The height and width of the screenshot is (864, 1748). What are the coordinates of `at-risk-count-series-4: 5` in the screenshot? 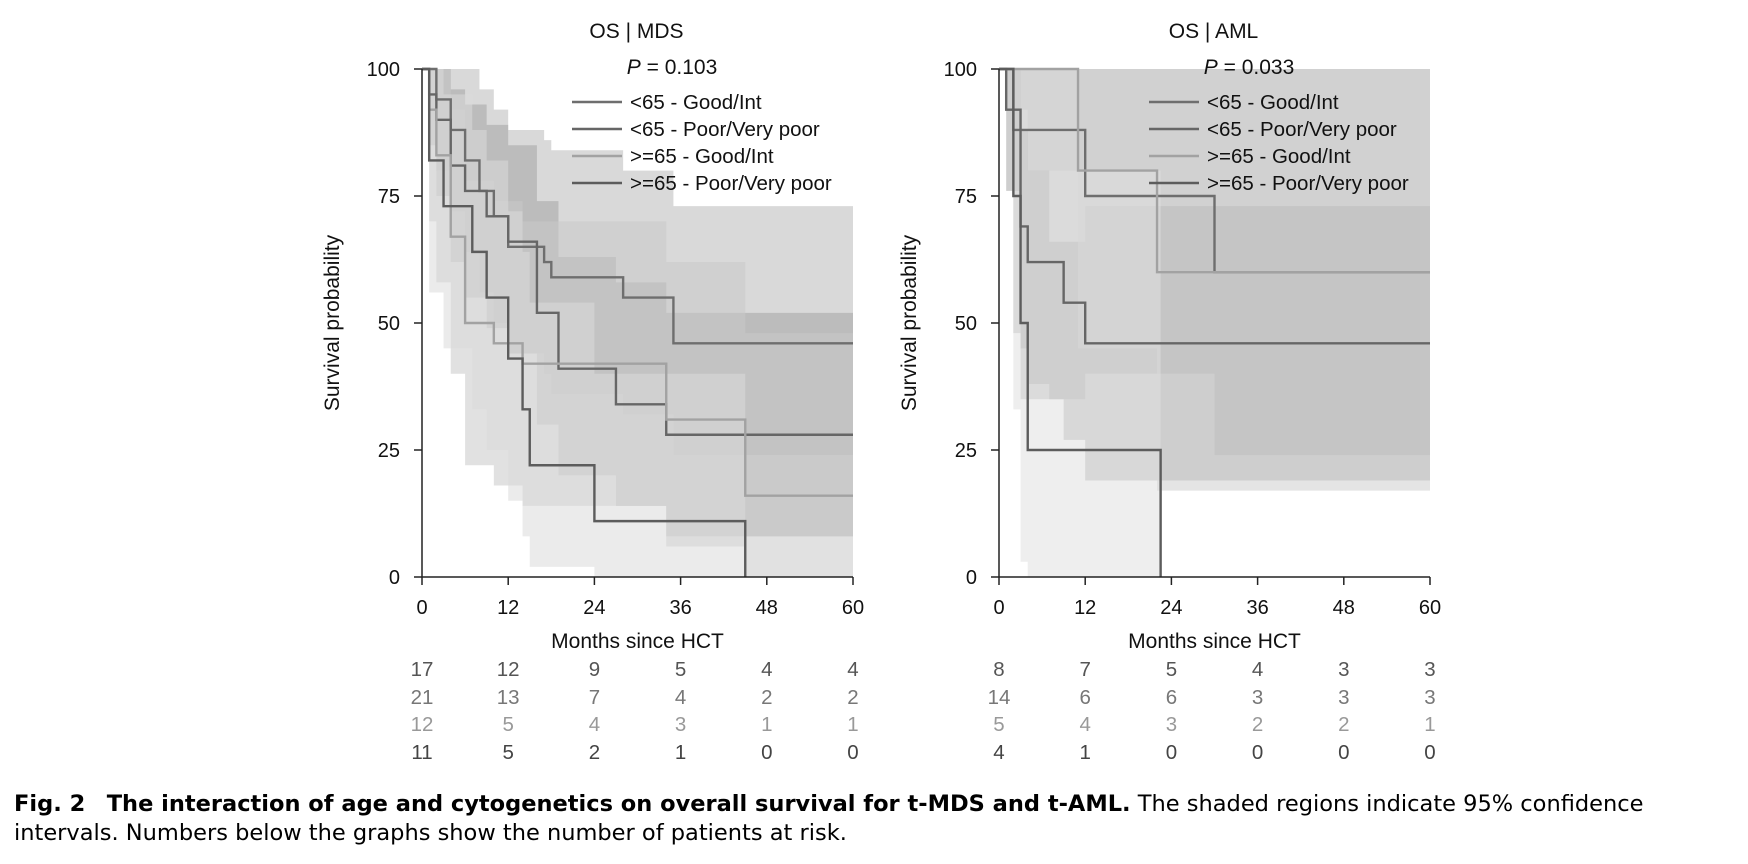 It's located at (507, 752).